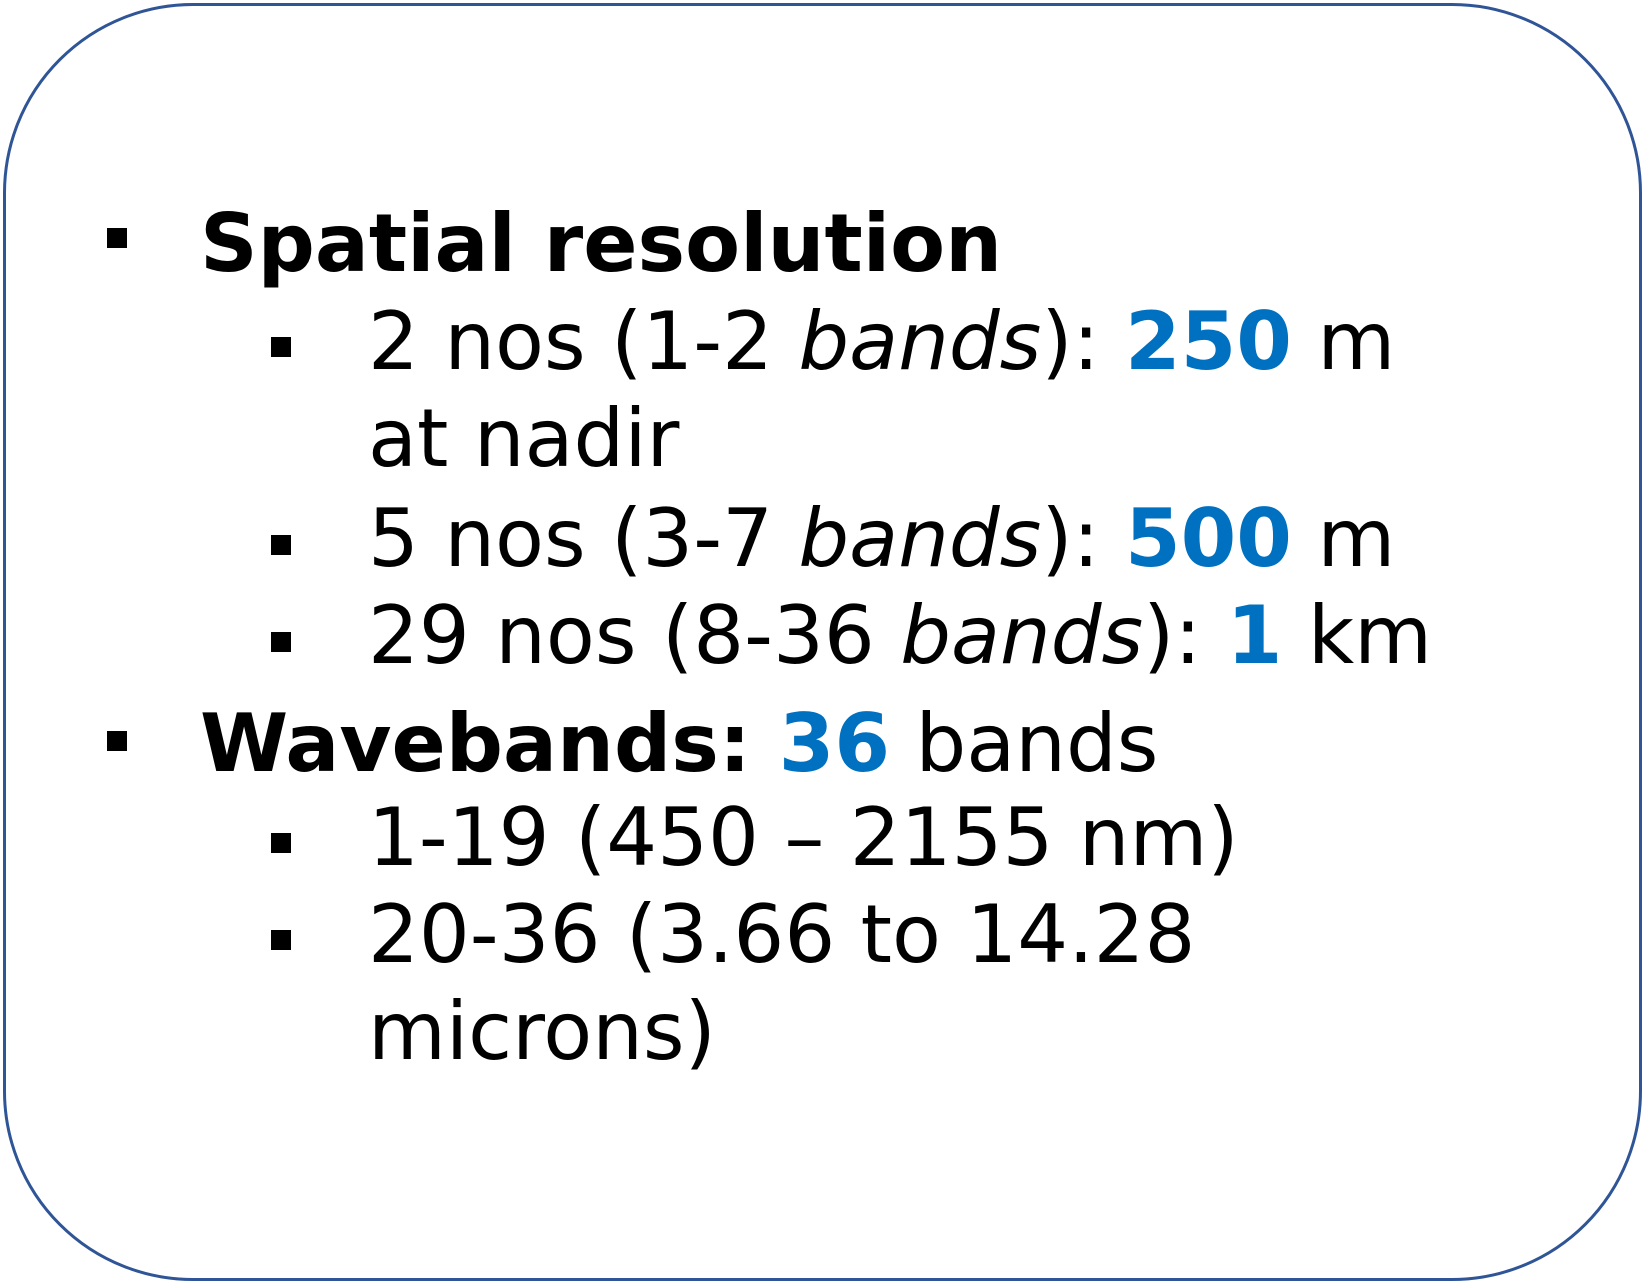  What do you see at coordinates (542, 1031) in the screenshot?
I see `sub-item-continuation: microns)` at bounding box center [542, 1031].